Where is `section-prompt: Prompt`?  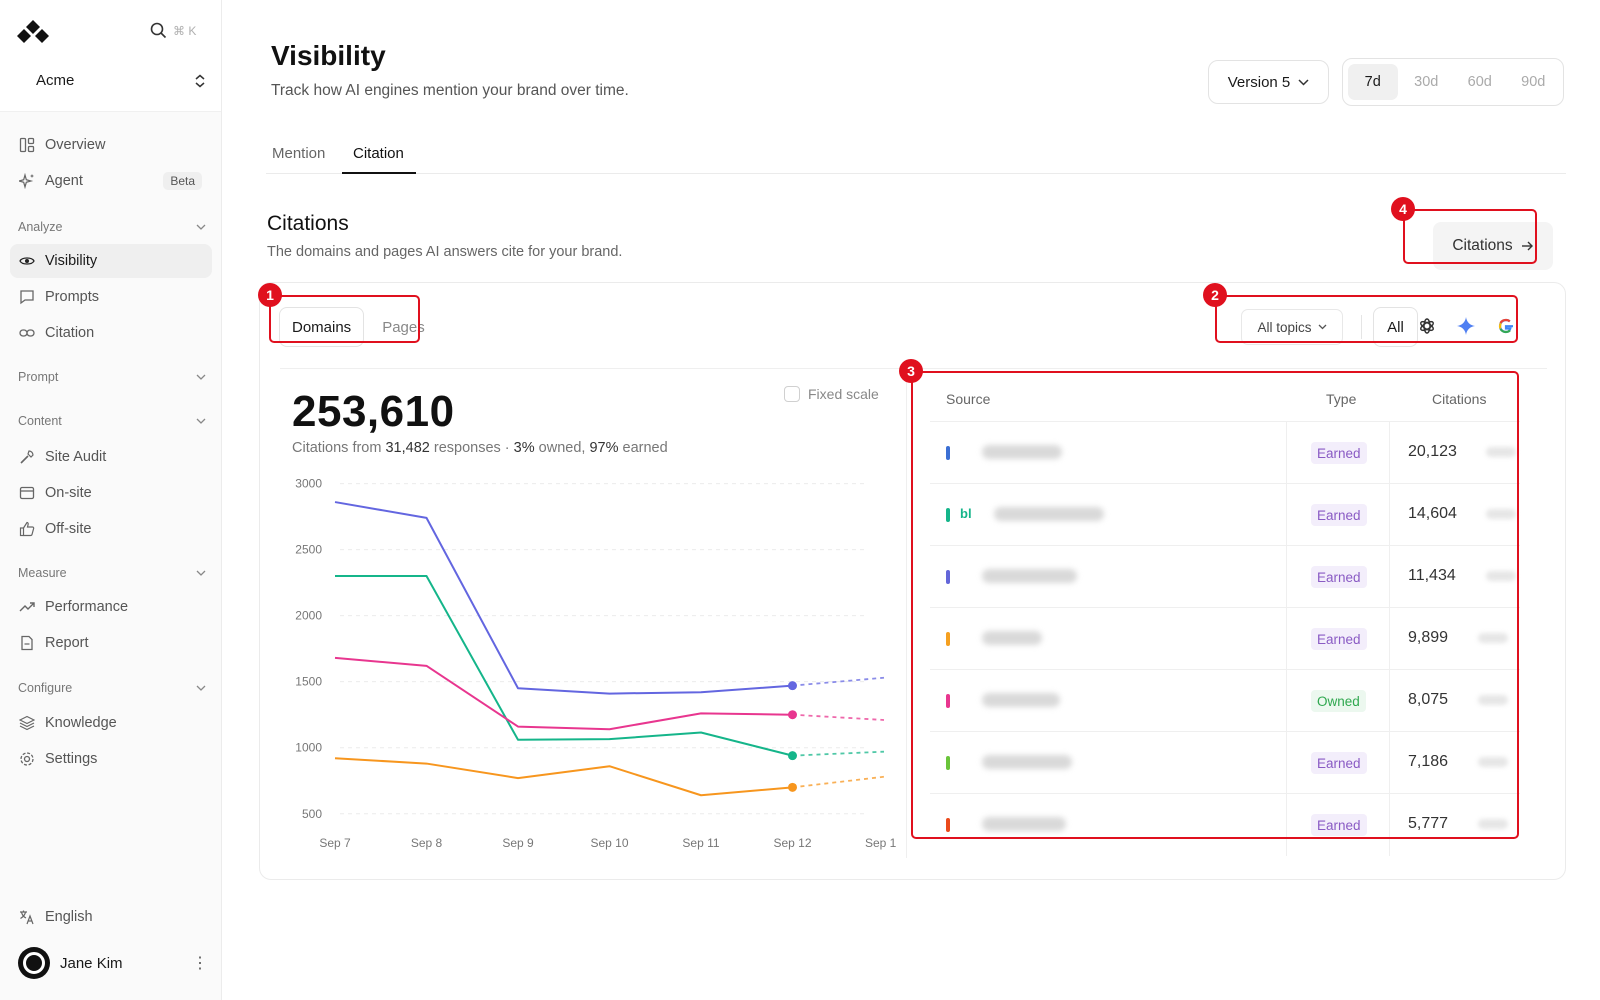
section-prompt: Prompt is located at coordinates (112, 377).